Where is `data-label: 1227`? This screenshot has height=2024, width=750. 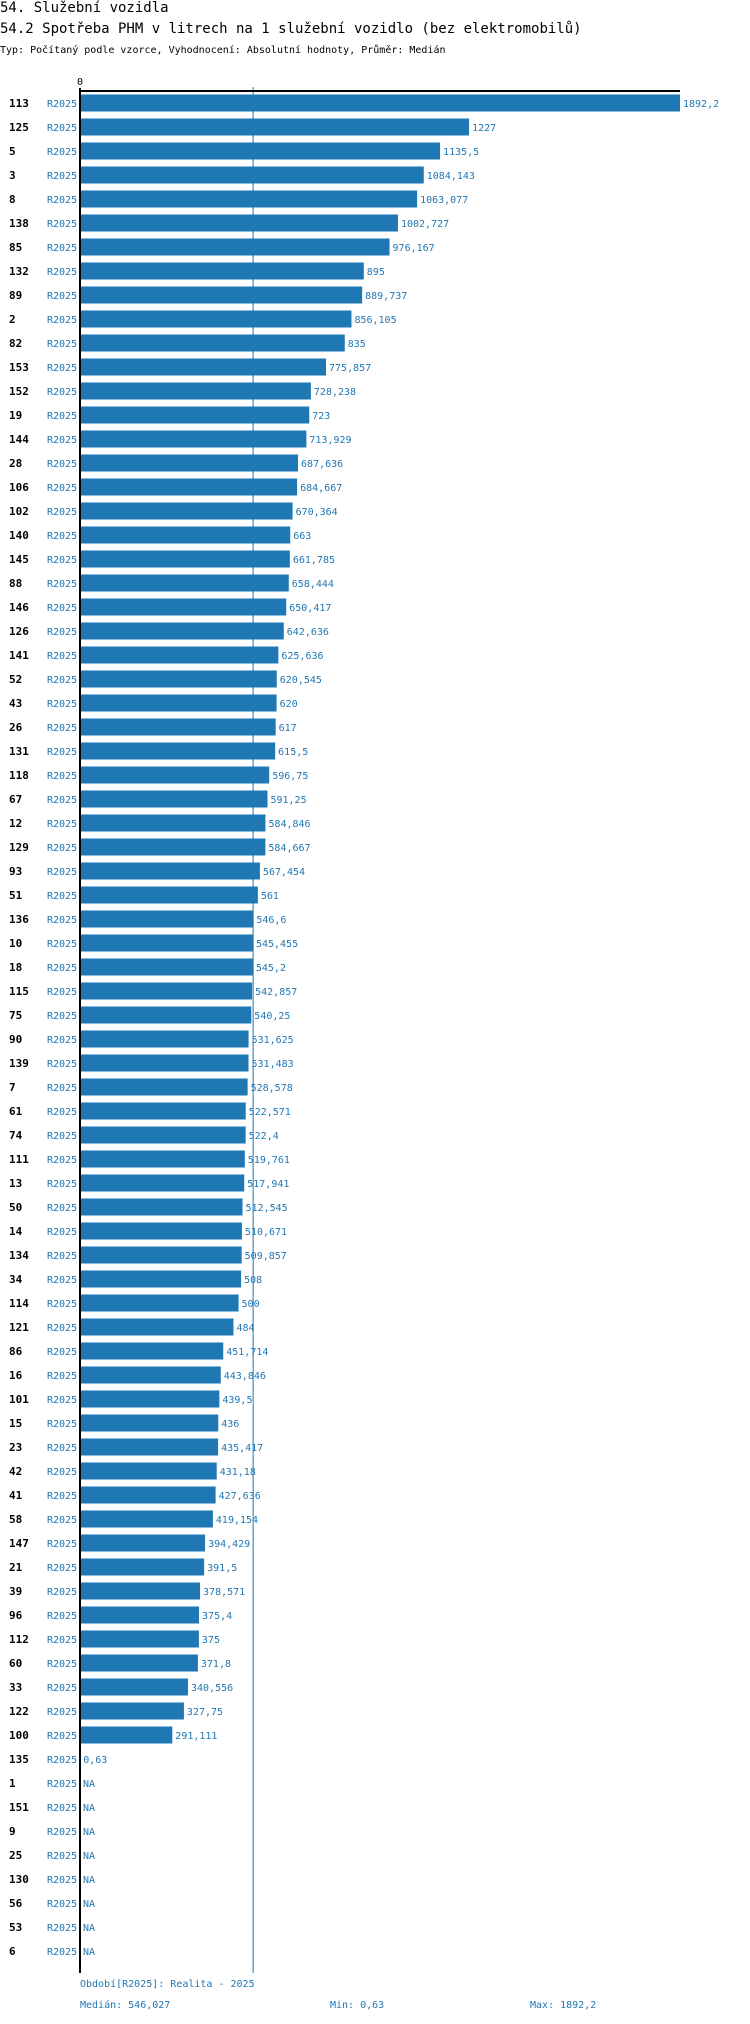 data-label: 1227 is located at coordinates (484, 128).